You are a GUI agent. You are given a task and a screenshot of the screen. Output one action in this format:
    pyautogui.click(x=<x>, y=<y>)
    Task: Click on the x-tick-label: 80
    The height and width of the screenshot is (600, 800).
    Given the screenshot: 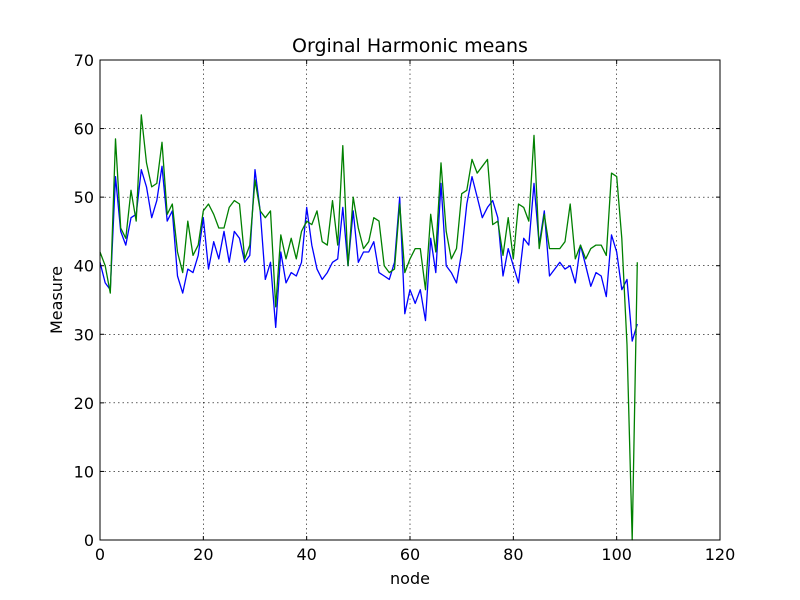 What is the action you would take?
    pyautogui.click(x=513, y=554)
    